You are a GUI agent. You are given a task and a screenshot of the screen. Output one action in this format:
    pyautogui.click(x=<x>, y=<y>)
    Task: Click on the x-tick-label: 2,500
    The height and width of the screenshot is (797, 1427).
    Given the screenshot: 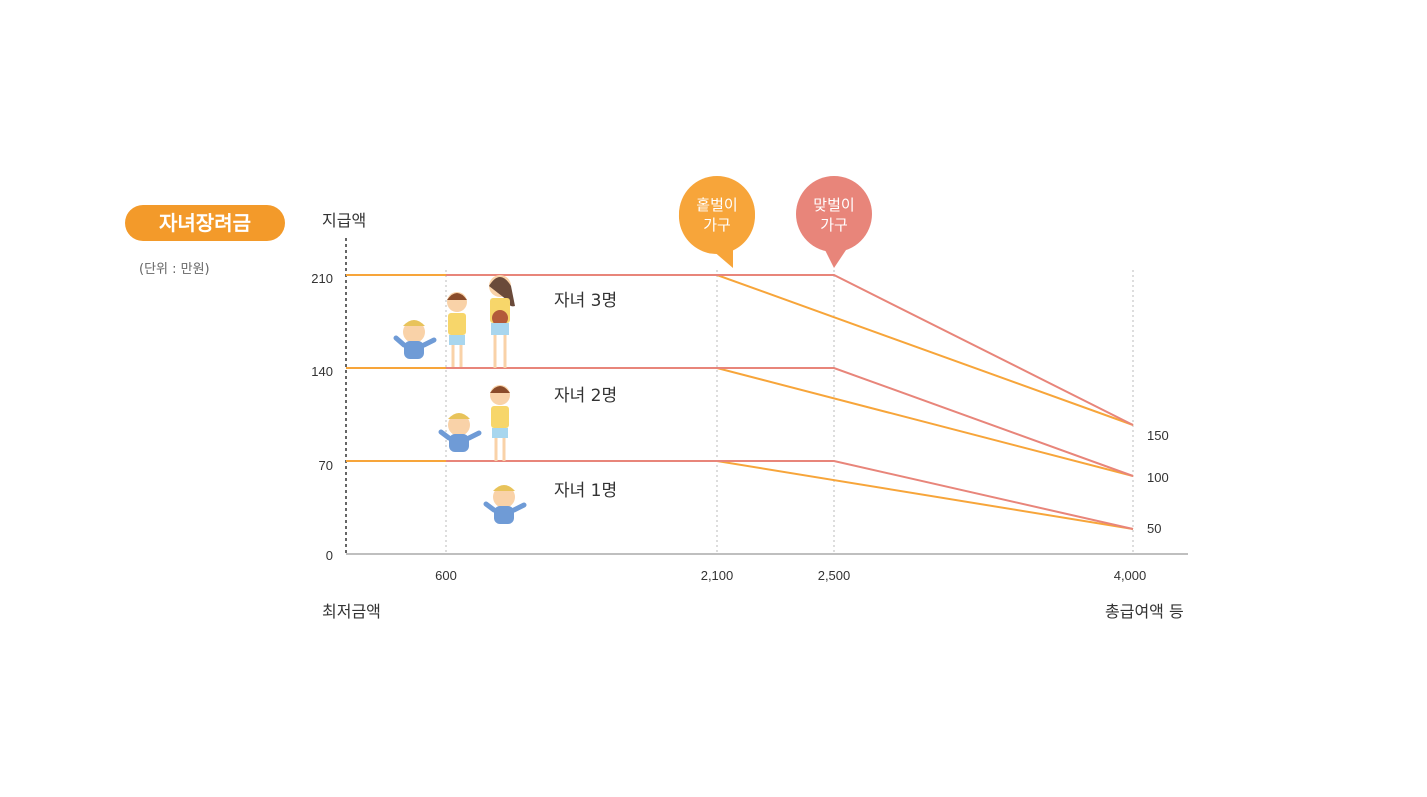 What is the action you would take?
    pyautogui.click(x=834, y=575)
    